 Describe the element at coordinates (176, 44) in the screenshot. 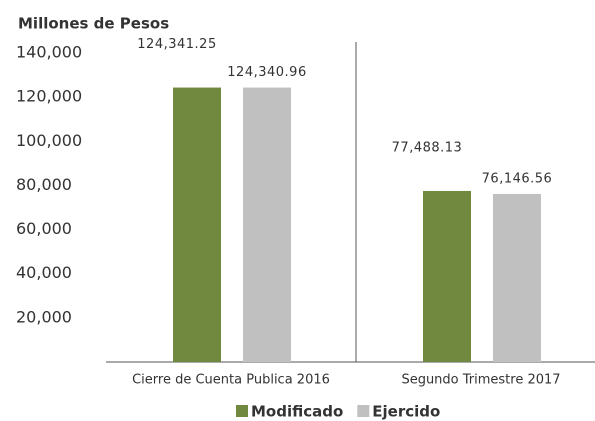

I see `value-label: 124,341.25` at that location.